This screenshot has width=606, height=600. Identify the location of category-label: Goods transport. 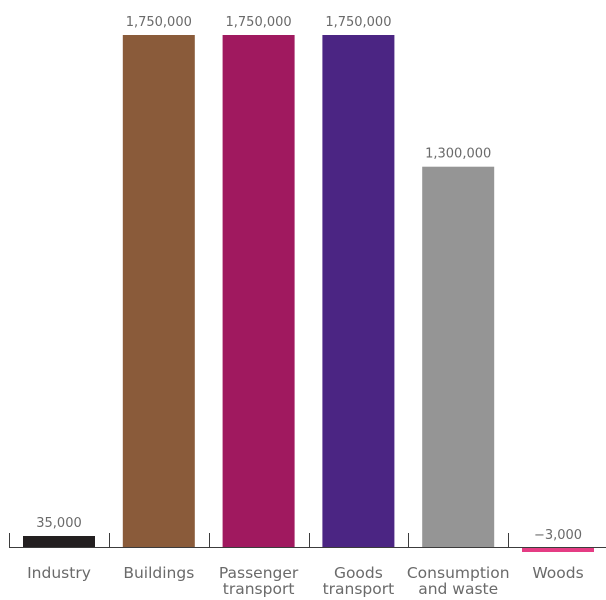
(359, 581).